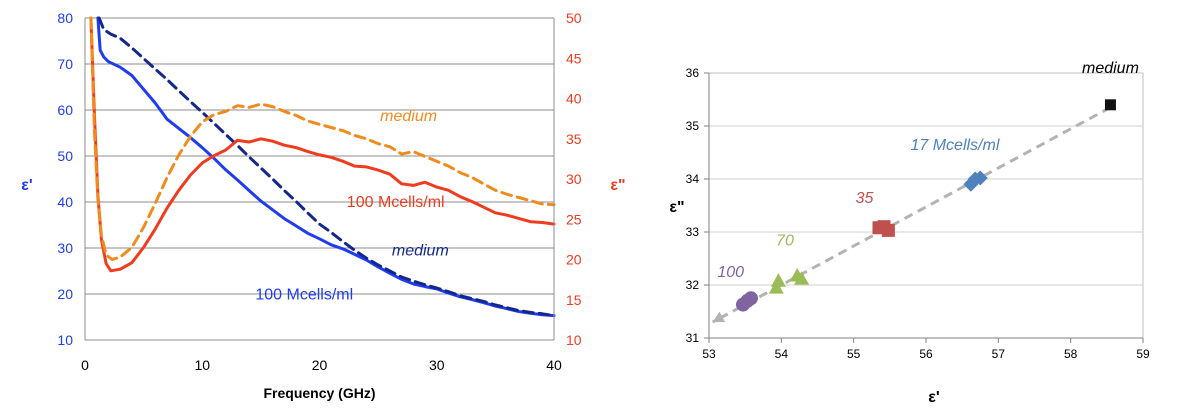 Image resolution: width=1179 pixels, height=408 pixels. Describe the element at coordinates (1110, 68) in the screenshot. I see `scatter-group-label: medium` at that location.